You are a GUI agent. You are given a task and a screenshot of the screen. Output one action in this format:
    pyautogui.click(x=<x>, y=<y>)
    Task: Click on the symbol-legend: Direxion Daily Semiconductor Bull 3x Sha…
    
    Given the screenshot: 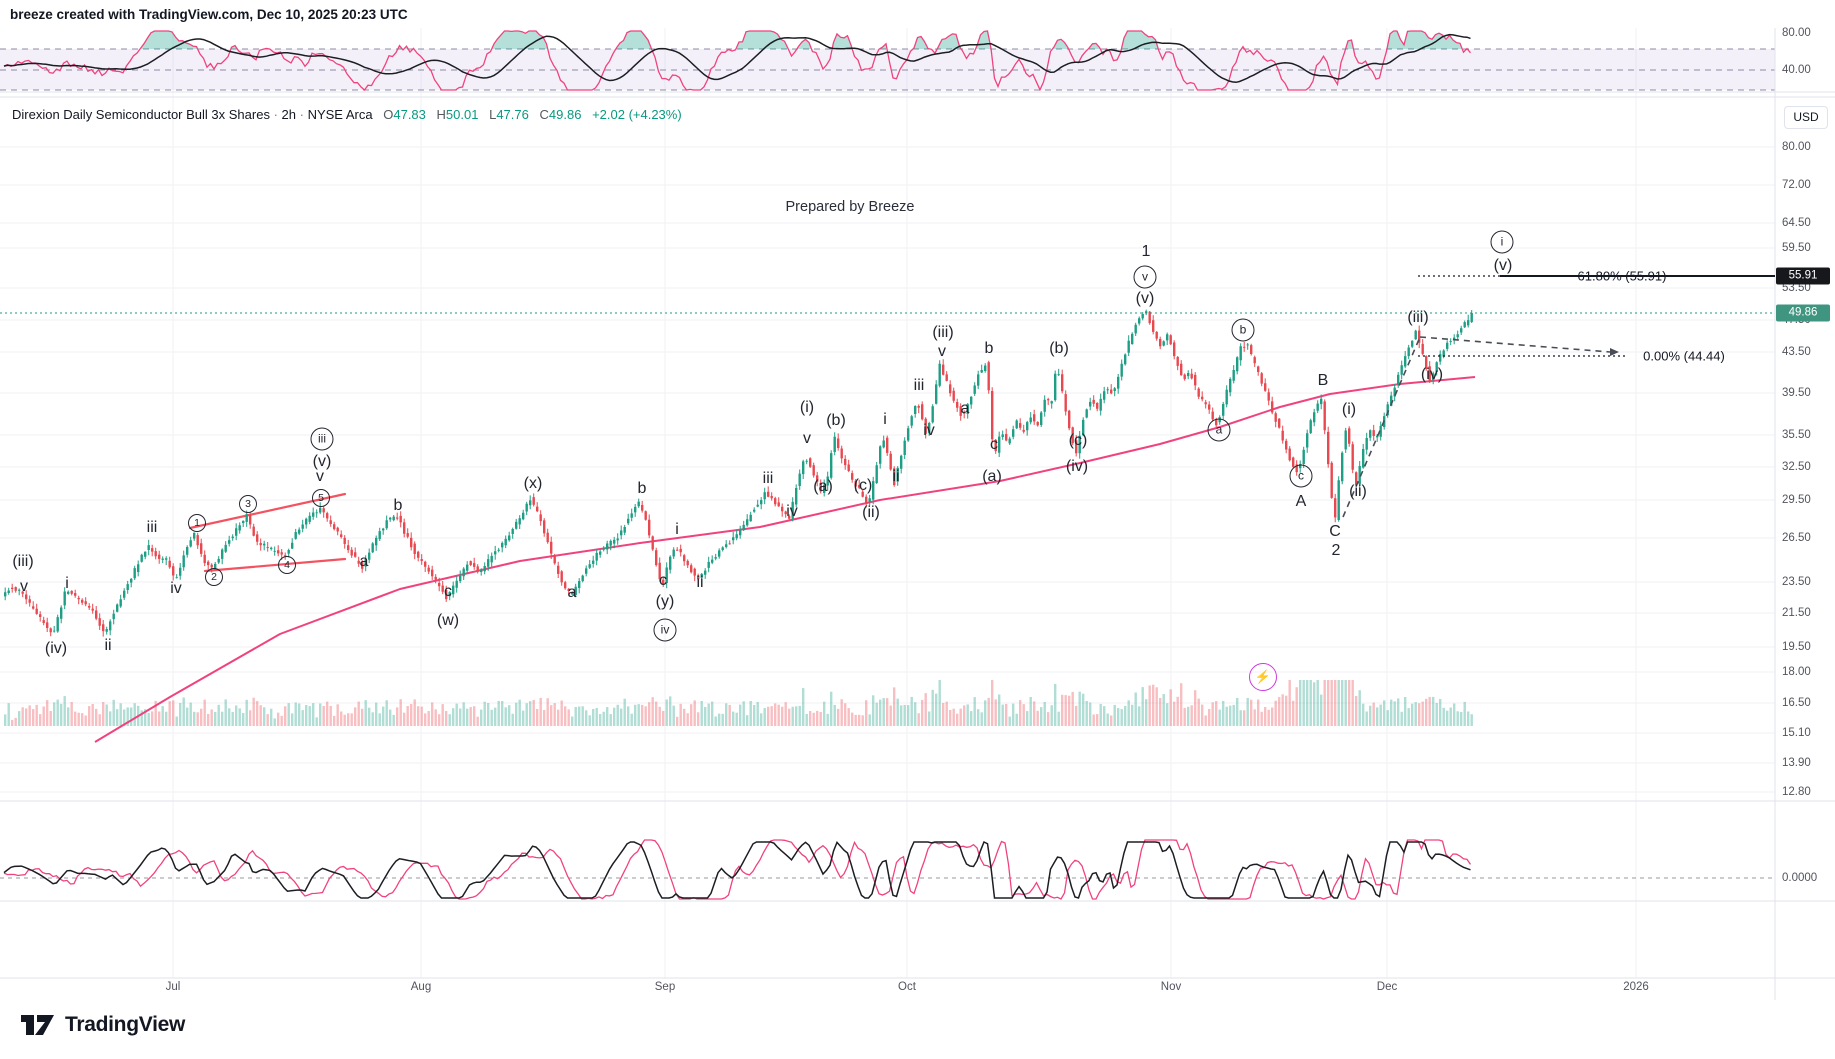 What is the action you would take?
    pyautogui.click(x=347, y=114)
    